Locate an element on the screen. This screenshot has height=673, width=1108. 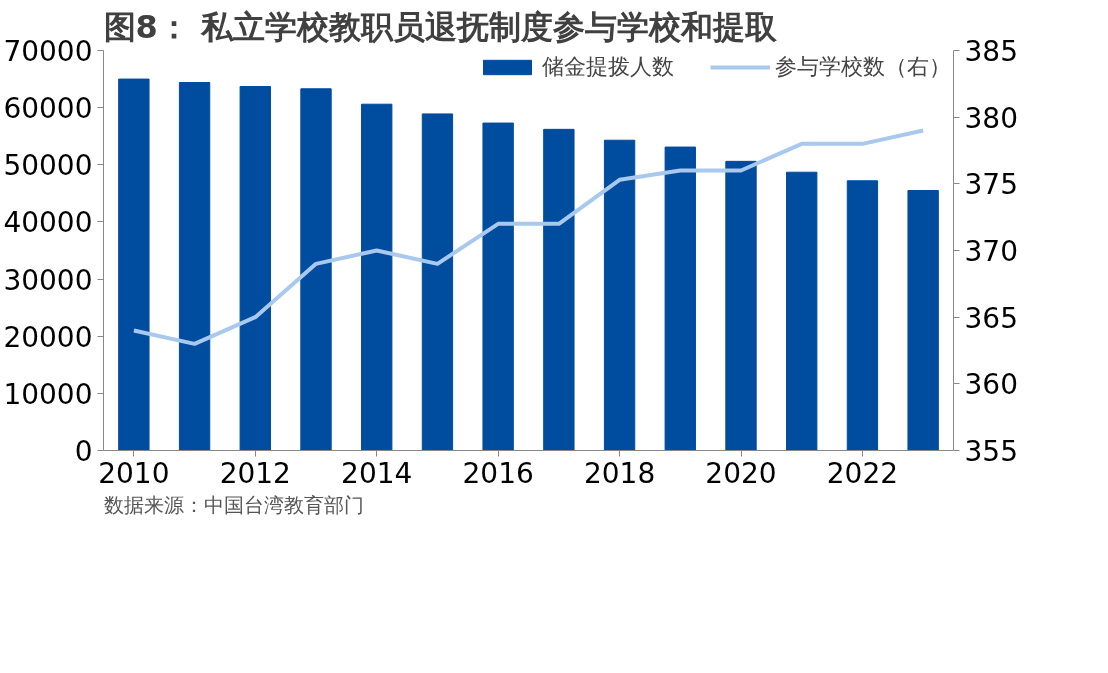
y-tick-label: 40000 is located at coordinates (48, 223).